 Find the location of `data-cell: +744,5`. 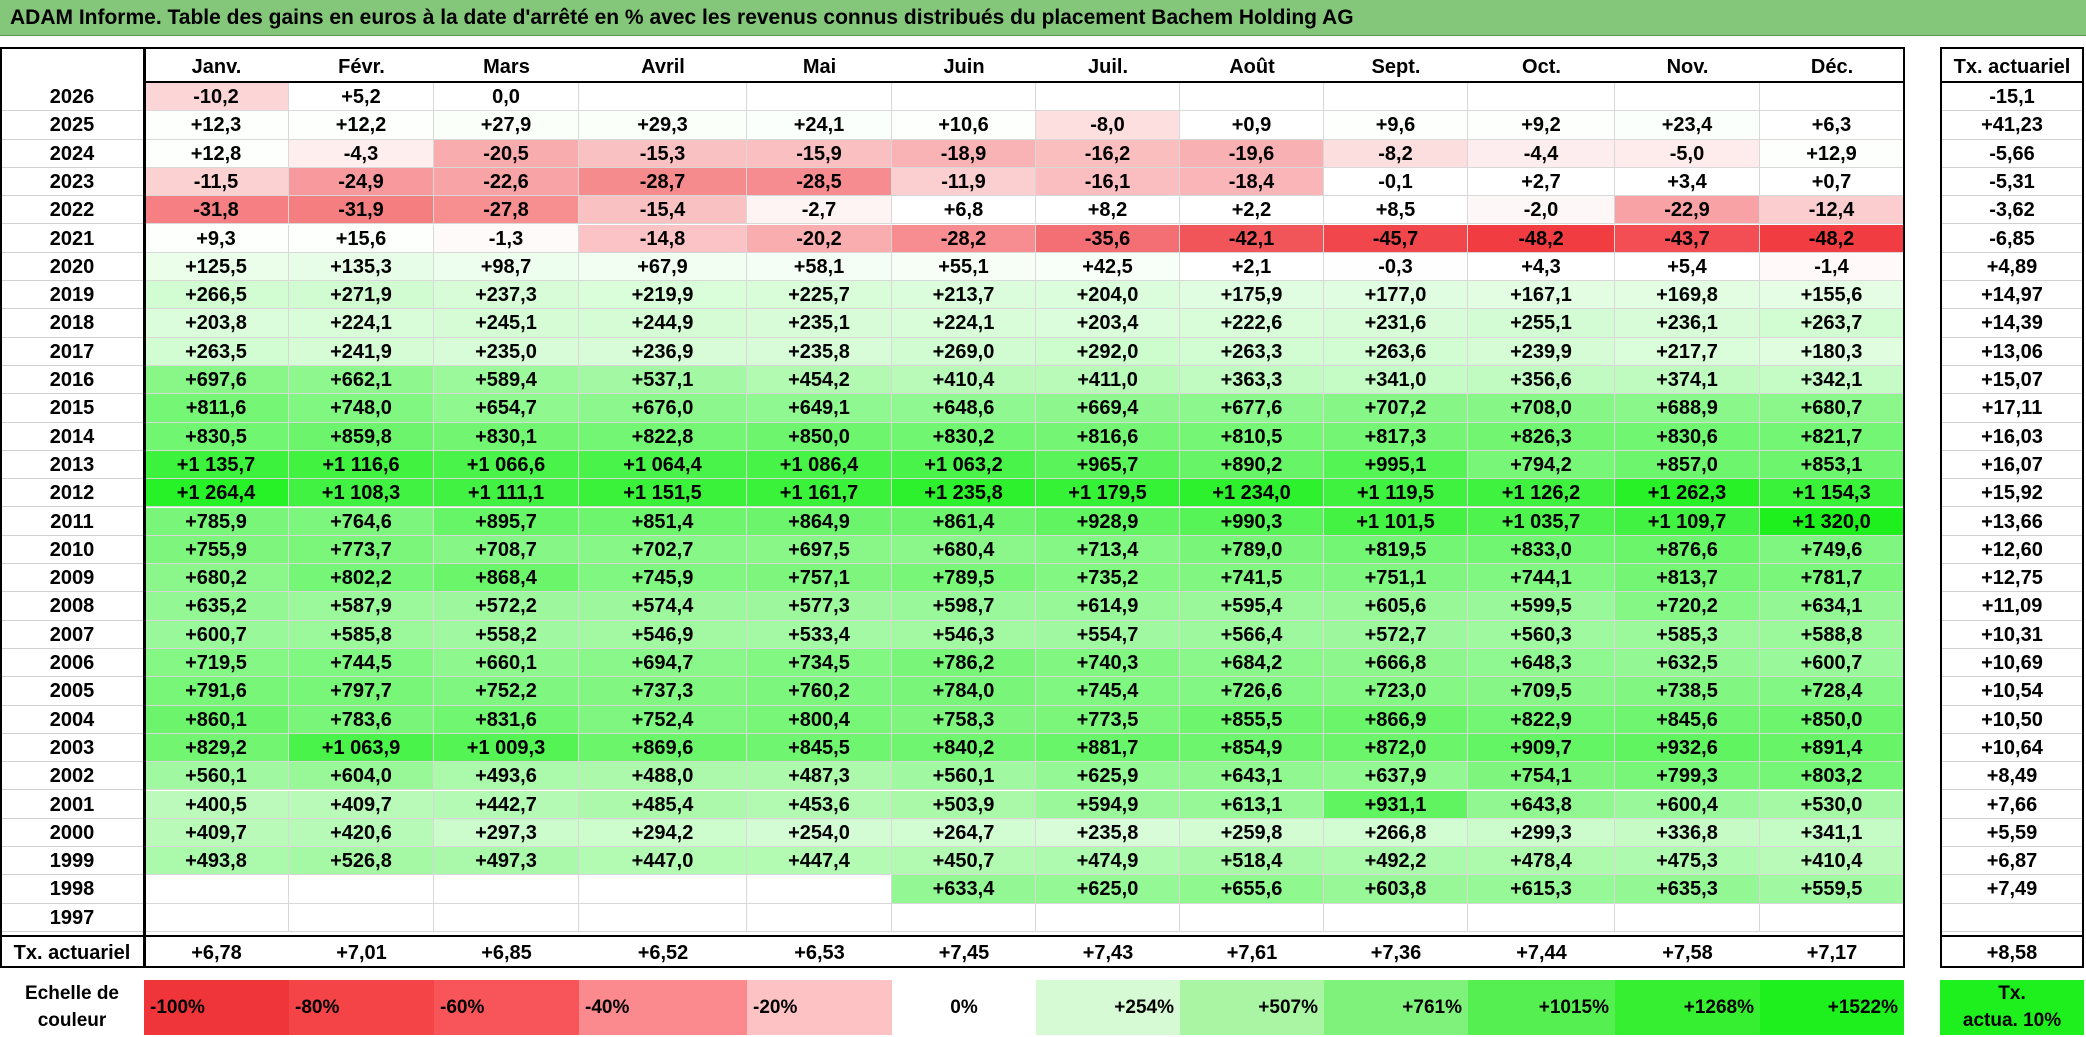

data-cell: +744,5 is located at coordinates (361, 663).